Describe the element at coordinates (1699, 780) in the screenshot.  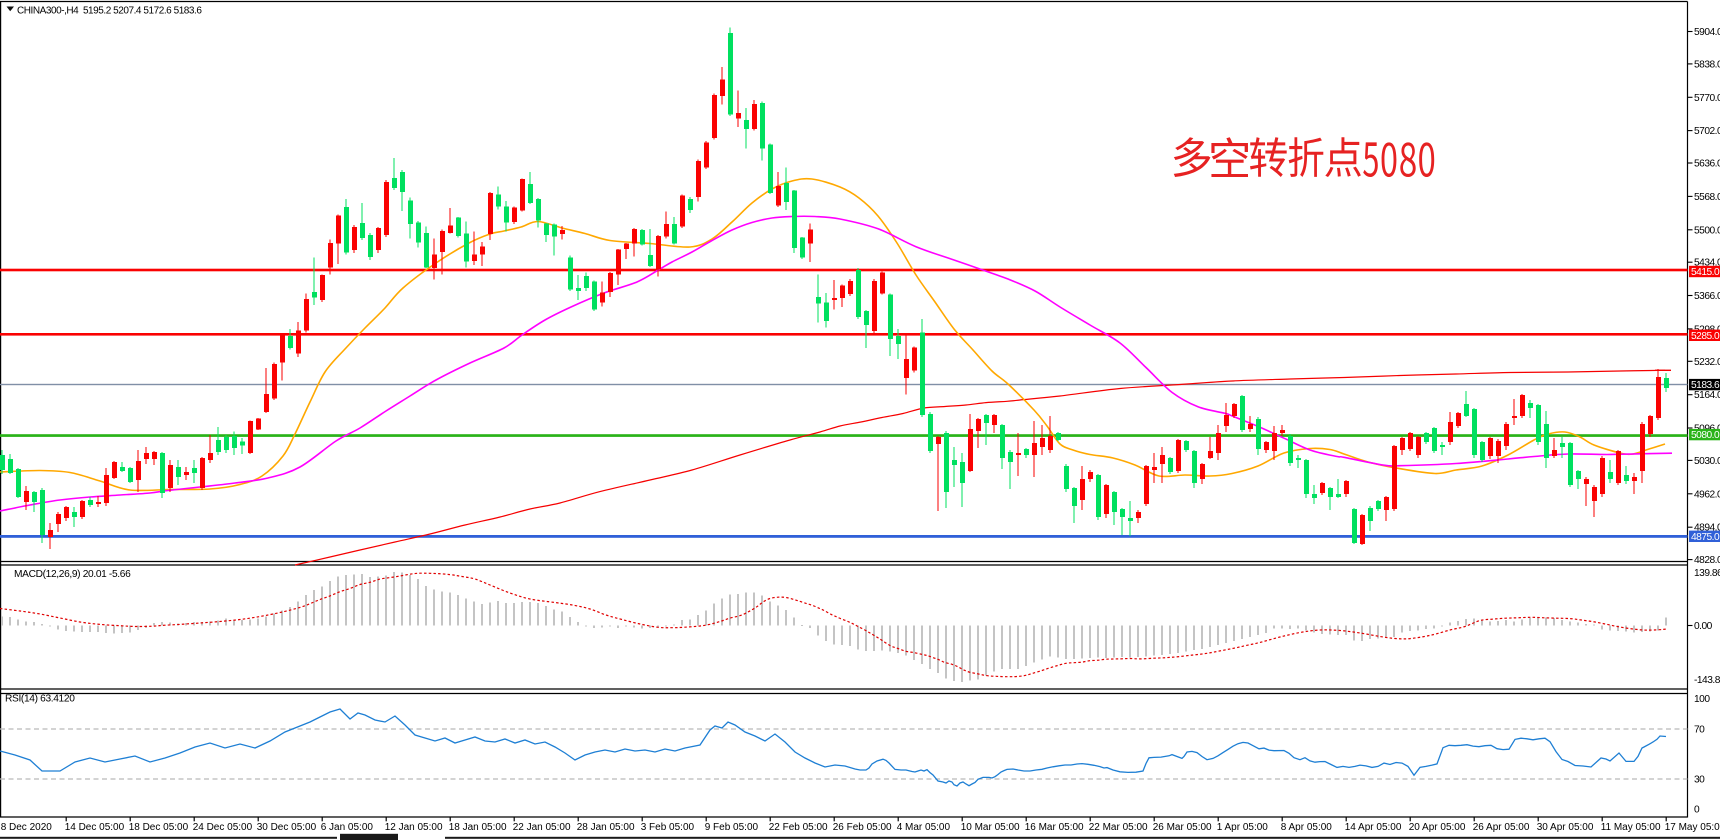
I see `svg-text: 30` at that location.